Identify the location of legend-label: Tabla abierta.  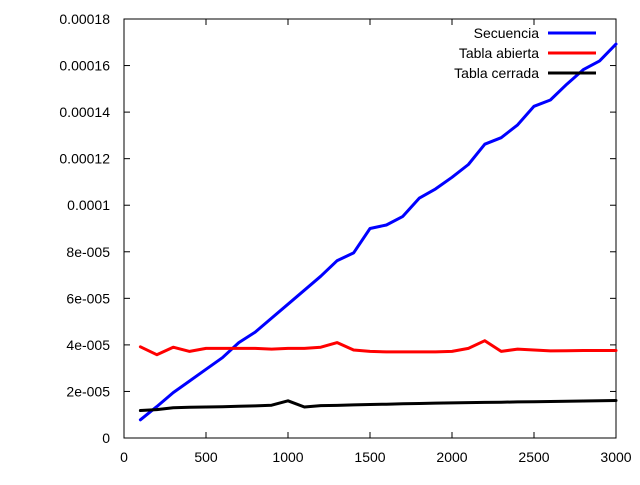
(499, 53).